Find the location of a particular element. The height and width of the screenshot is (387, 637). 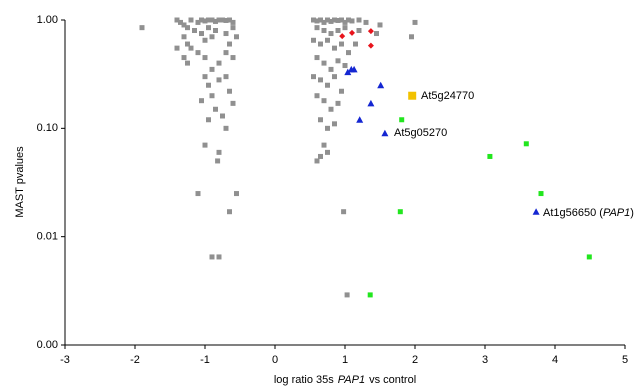

x-tick-label: 2 is located at coordinates (415, 360).